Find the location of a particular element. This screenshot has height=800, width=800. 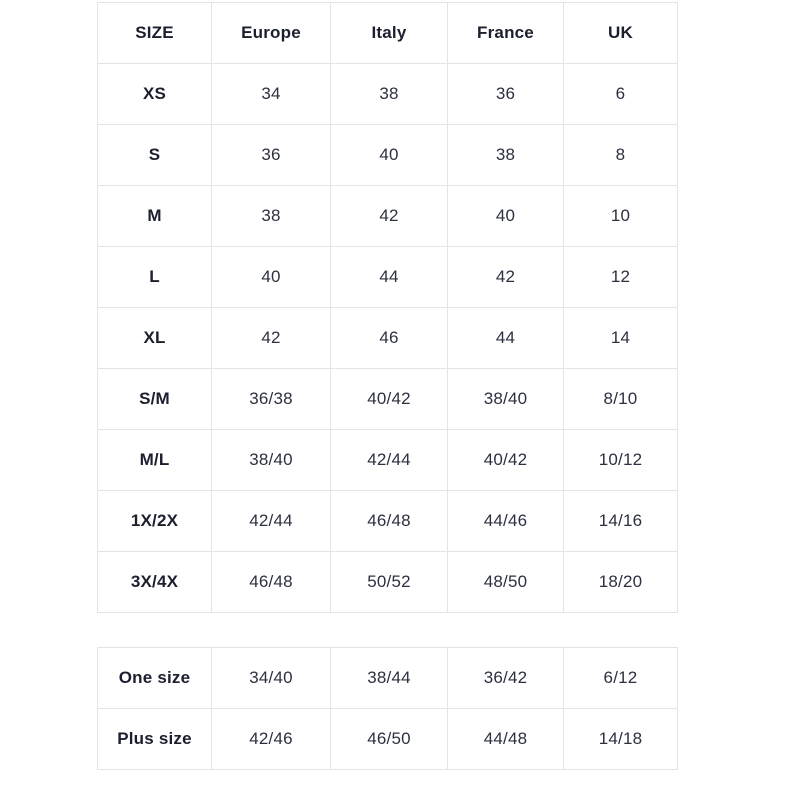

table-row: M/L 38/40 42/44 40/42 10/12 is located at coordinates (387, 460).